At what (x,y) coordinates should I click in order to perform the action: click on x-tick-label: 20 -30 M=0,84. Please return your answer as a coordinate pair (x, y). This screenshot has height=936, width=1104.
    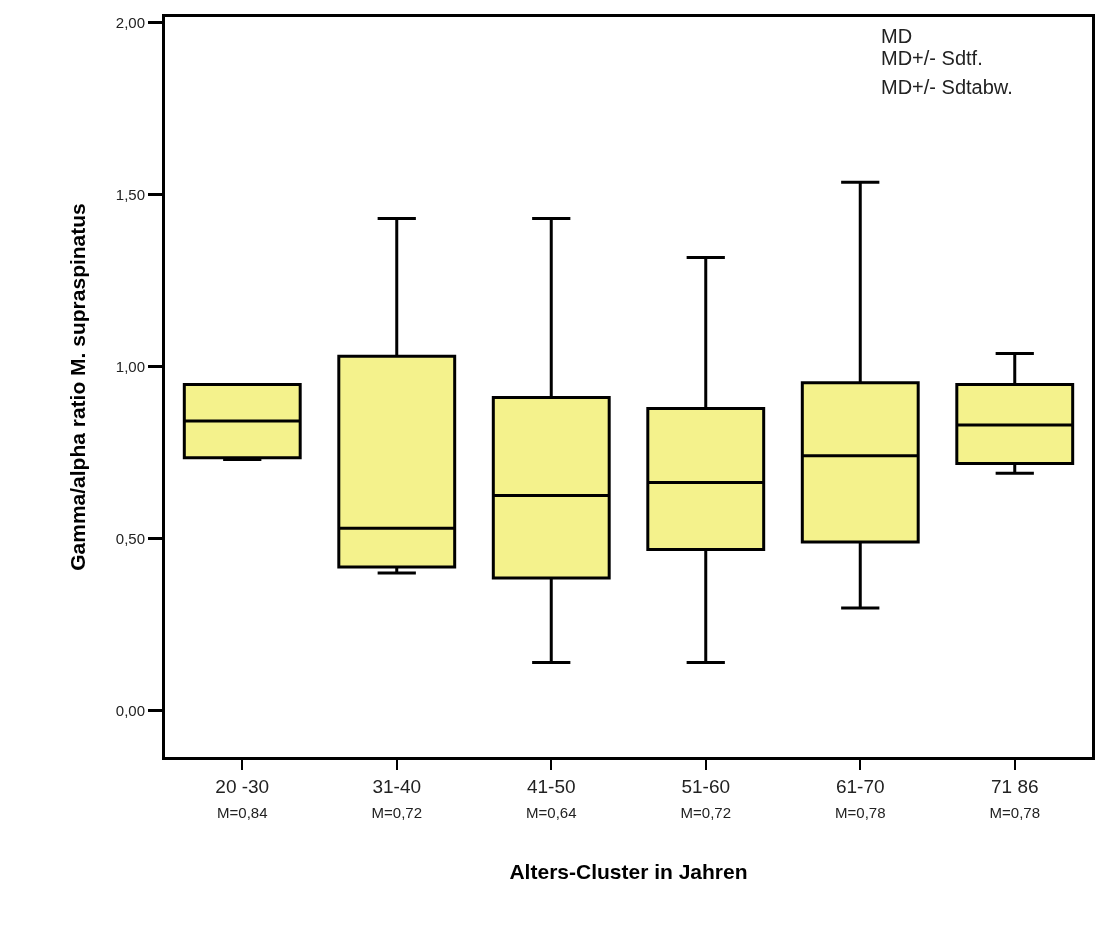
    Looking at the image, I should click on (242, 798).